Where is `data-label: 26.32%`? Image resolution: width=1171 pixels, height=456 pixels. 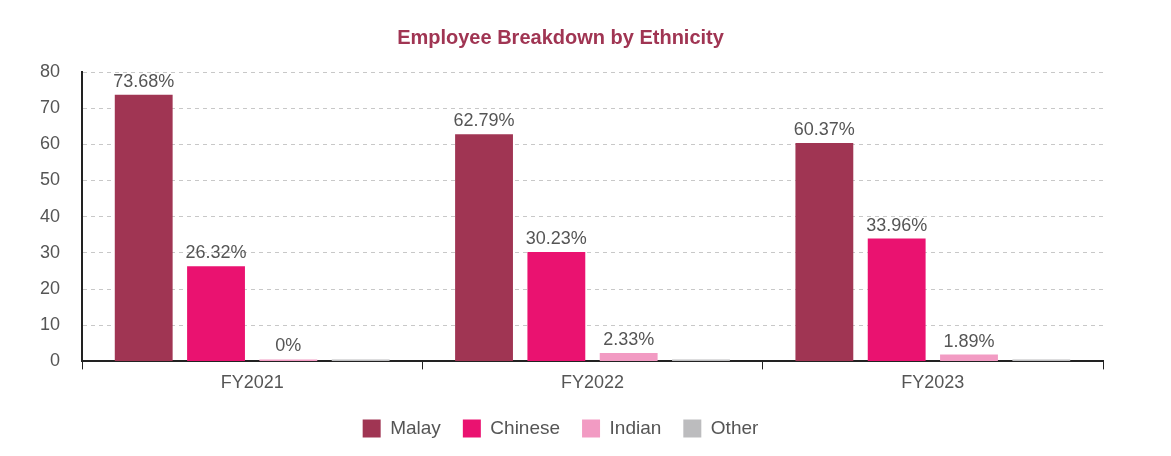
data-label: 26.32% is located at coordinates (216, 252).